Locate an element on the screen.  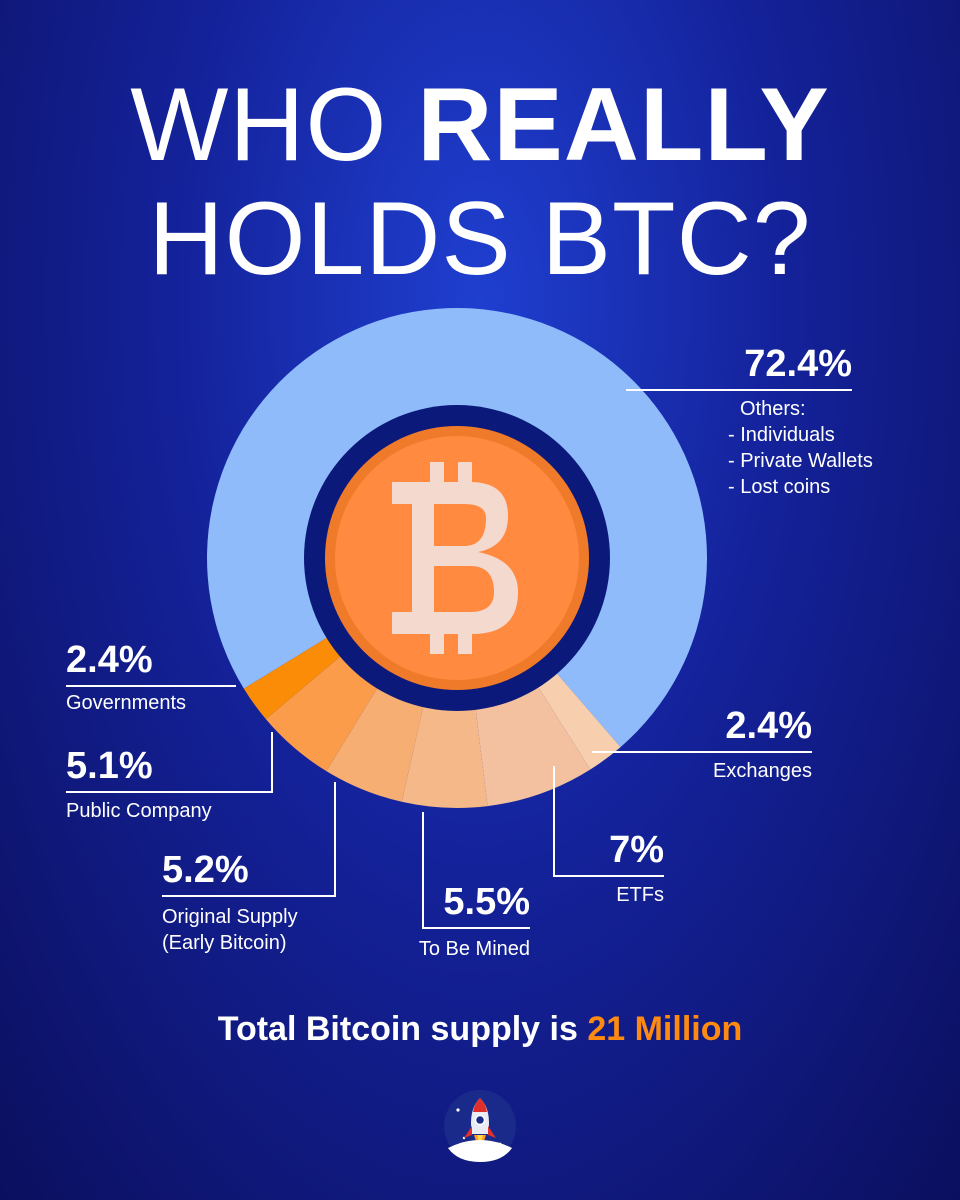
slice-etfs is located at coordinates (532, 741).